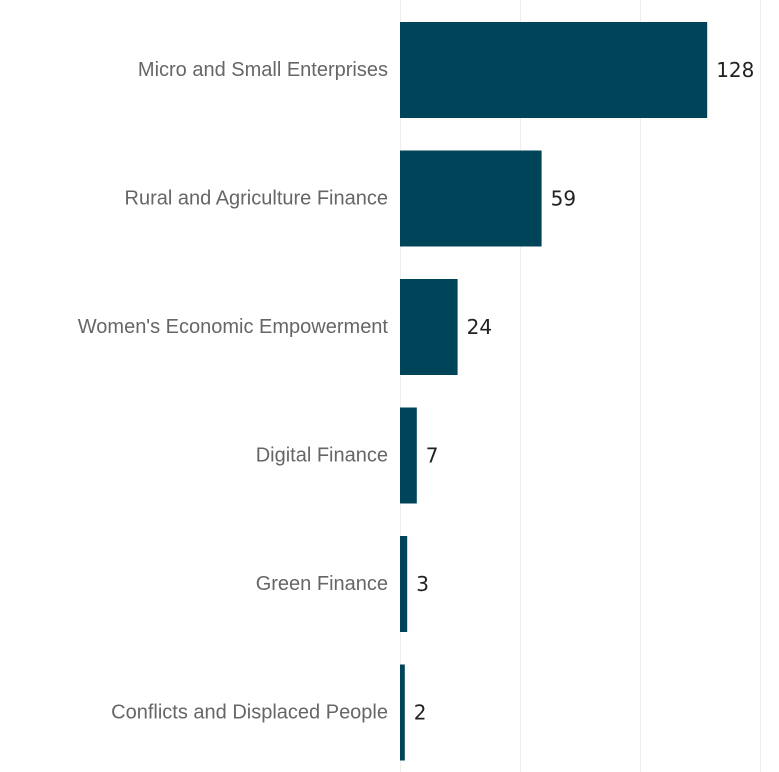  What do you see at coordinates (322, 456) in the screenshot?
I see `category-label-3: Digital Finance` at bounding box center [322, 456].